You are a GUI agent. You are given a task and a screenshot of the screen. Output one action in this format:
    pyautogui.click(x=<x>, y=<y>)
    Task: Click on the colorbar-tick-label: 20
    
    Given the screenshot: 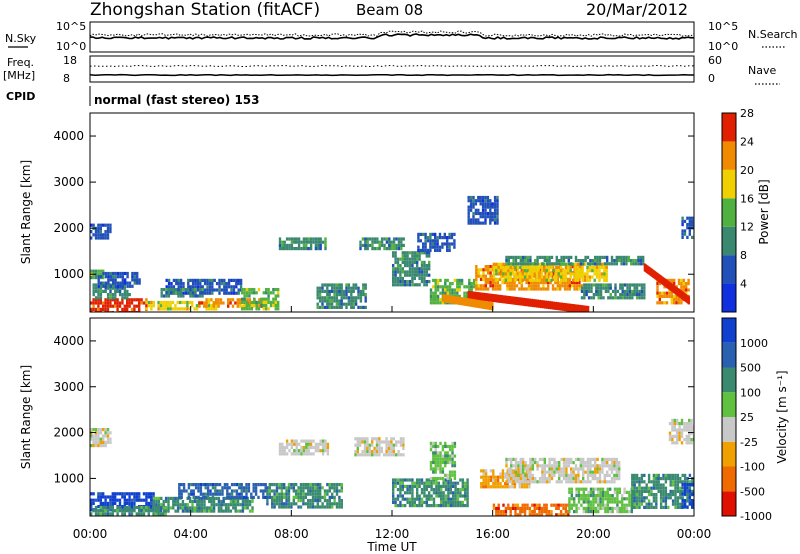 What is the action you would take?
    pyautogui.click(x=747, y=170)
    